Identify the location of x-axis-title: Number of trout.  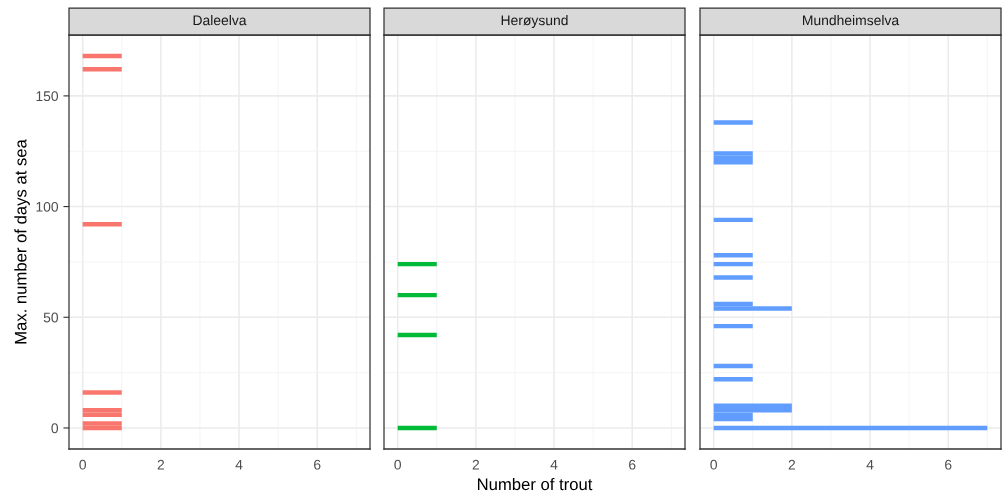
(535, 484).